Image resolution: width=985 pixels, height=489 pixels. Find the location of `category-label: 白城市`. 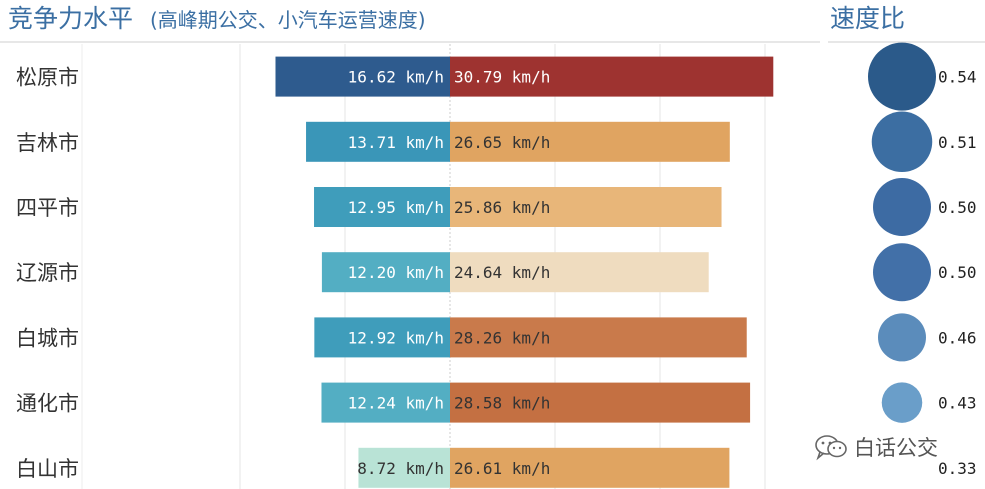

category-label: 白城市 is located at coordinates (47, 338).